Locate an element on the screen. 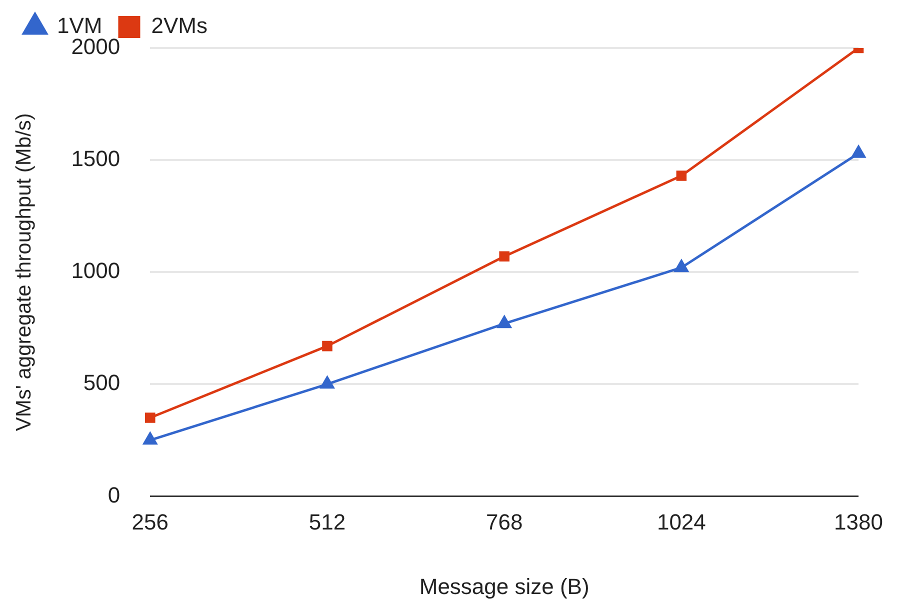 This screenshot has width=897, height=609. x-tick-label: 256 is located at coordinates (150, 521).